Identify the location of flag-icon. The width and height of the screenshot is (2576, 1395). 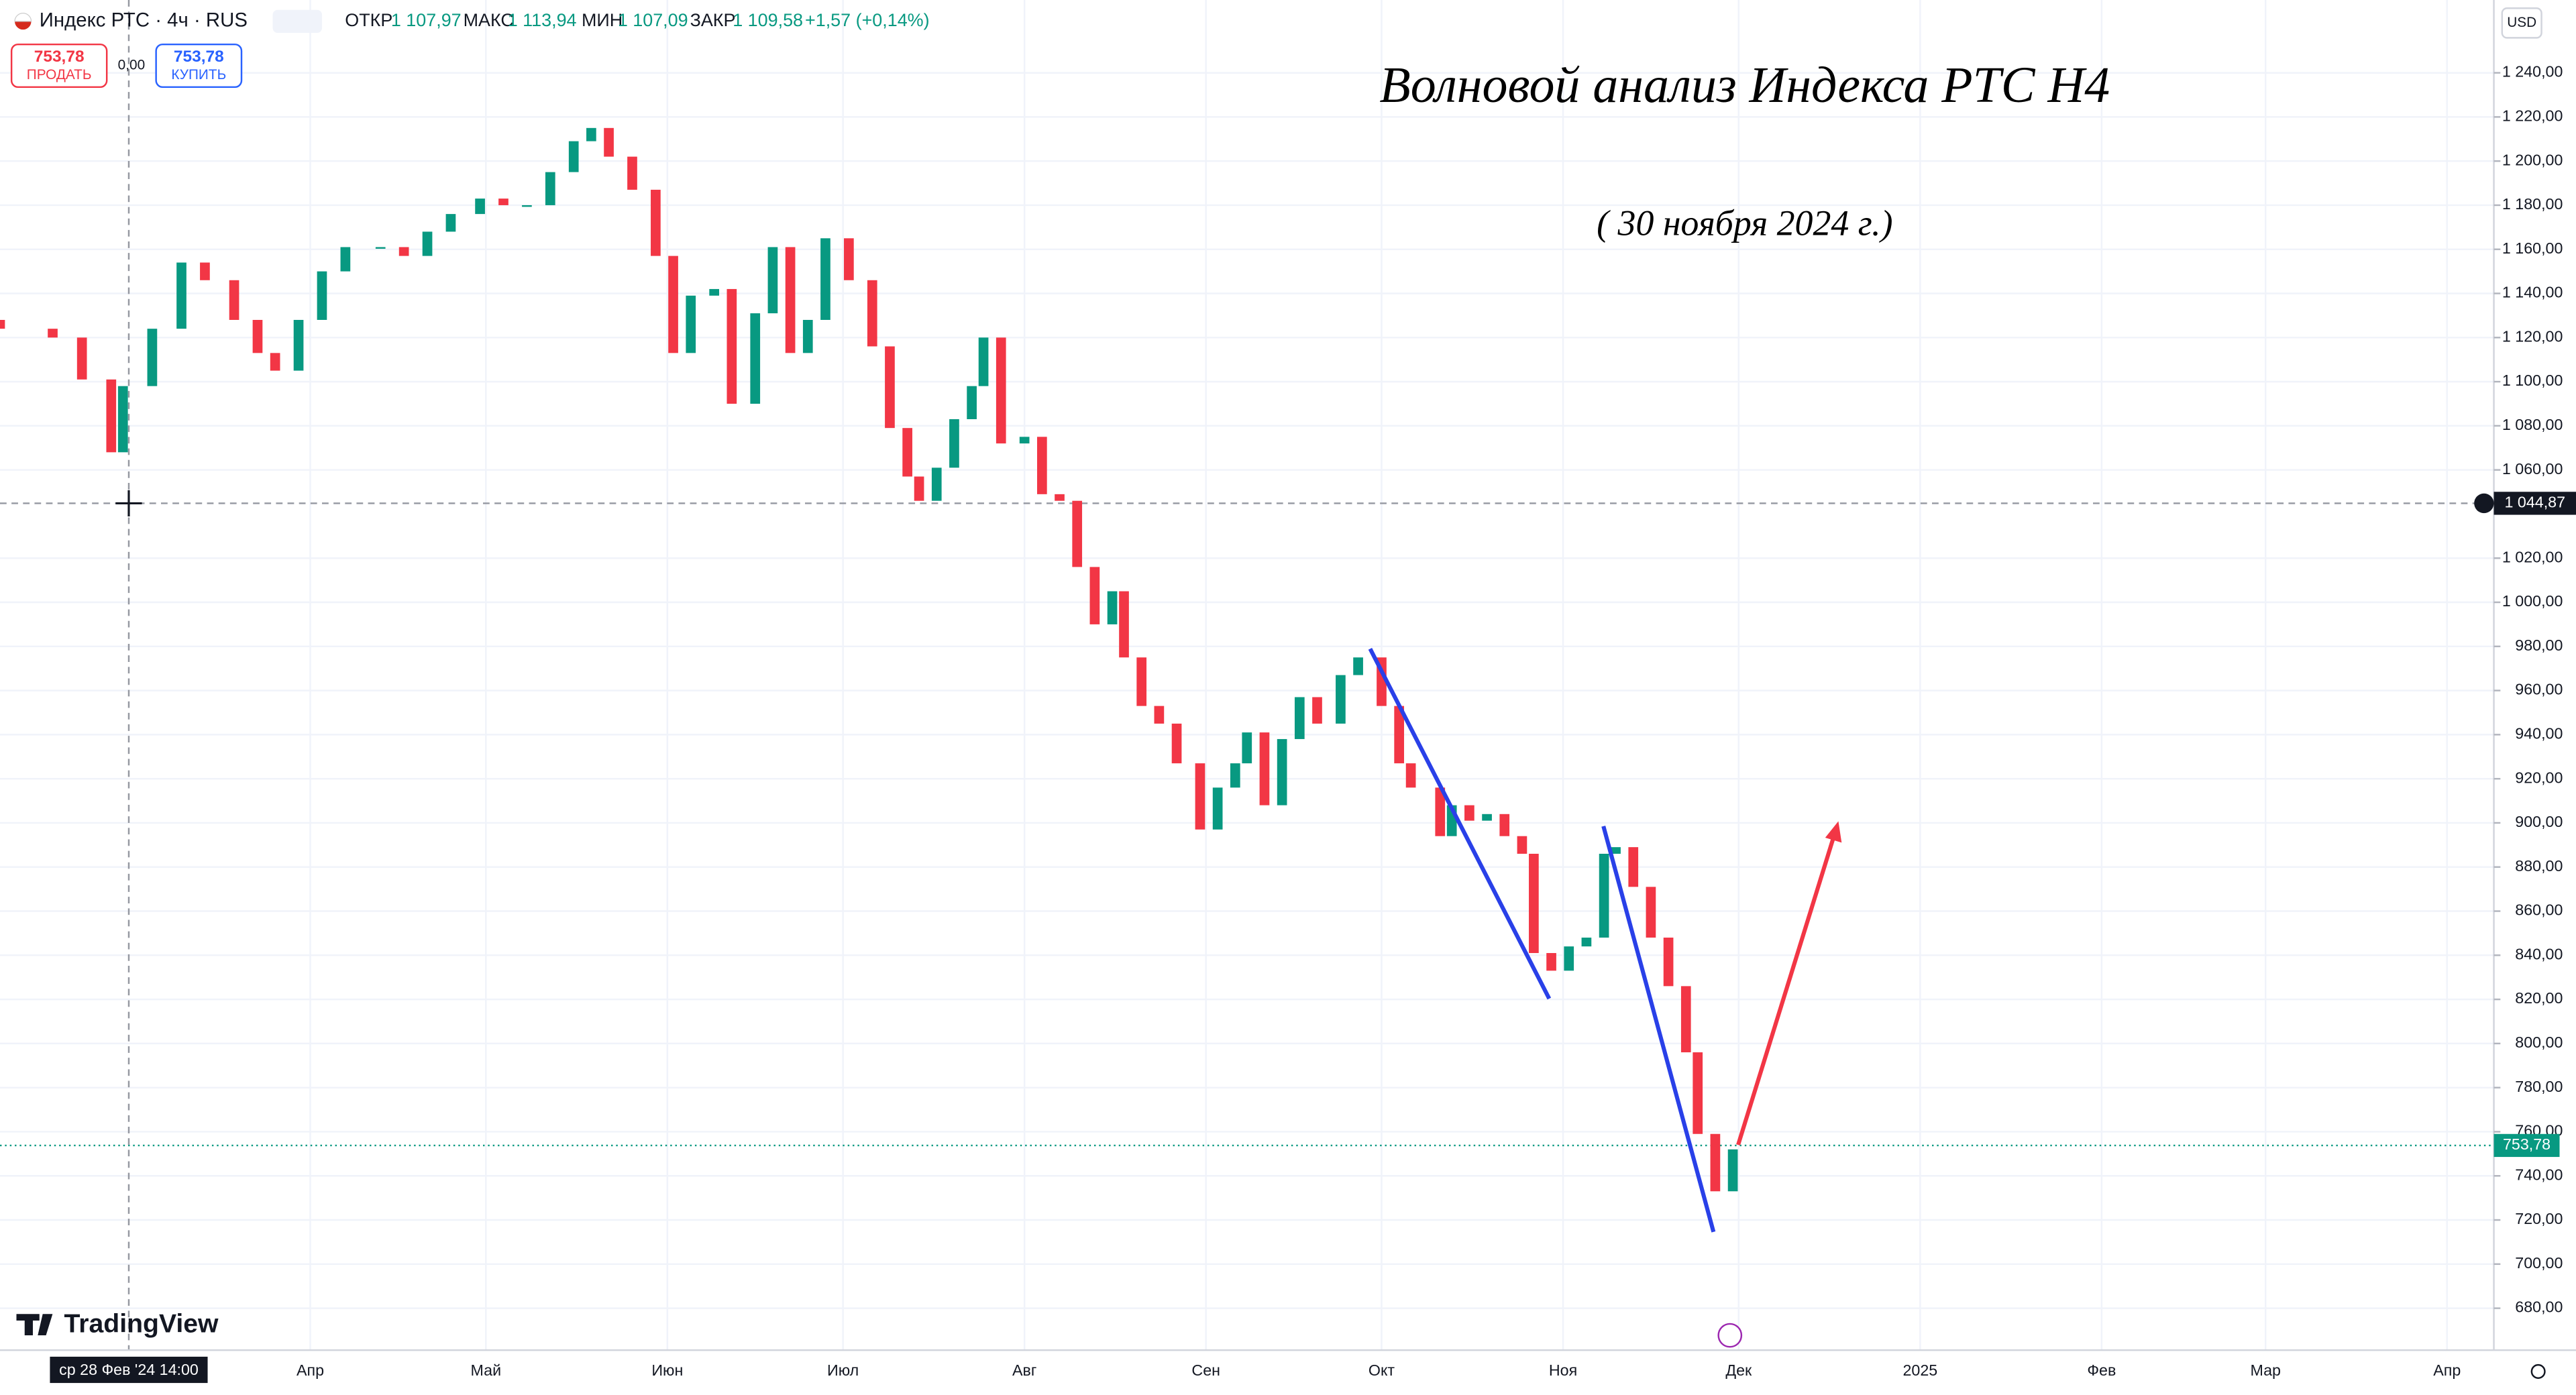
(23, 17).